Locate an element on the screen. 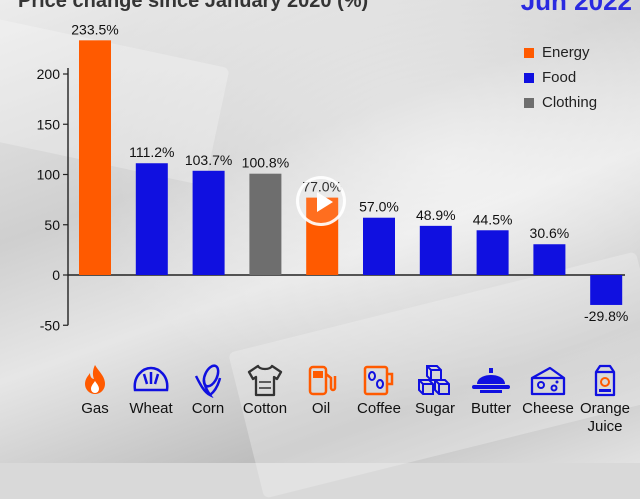  icon-label: Butter is located at coordinates (491, 408).